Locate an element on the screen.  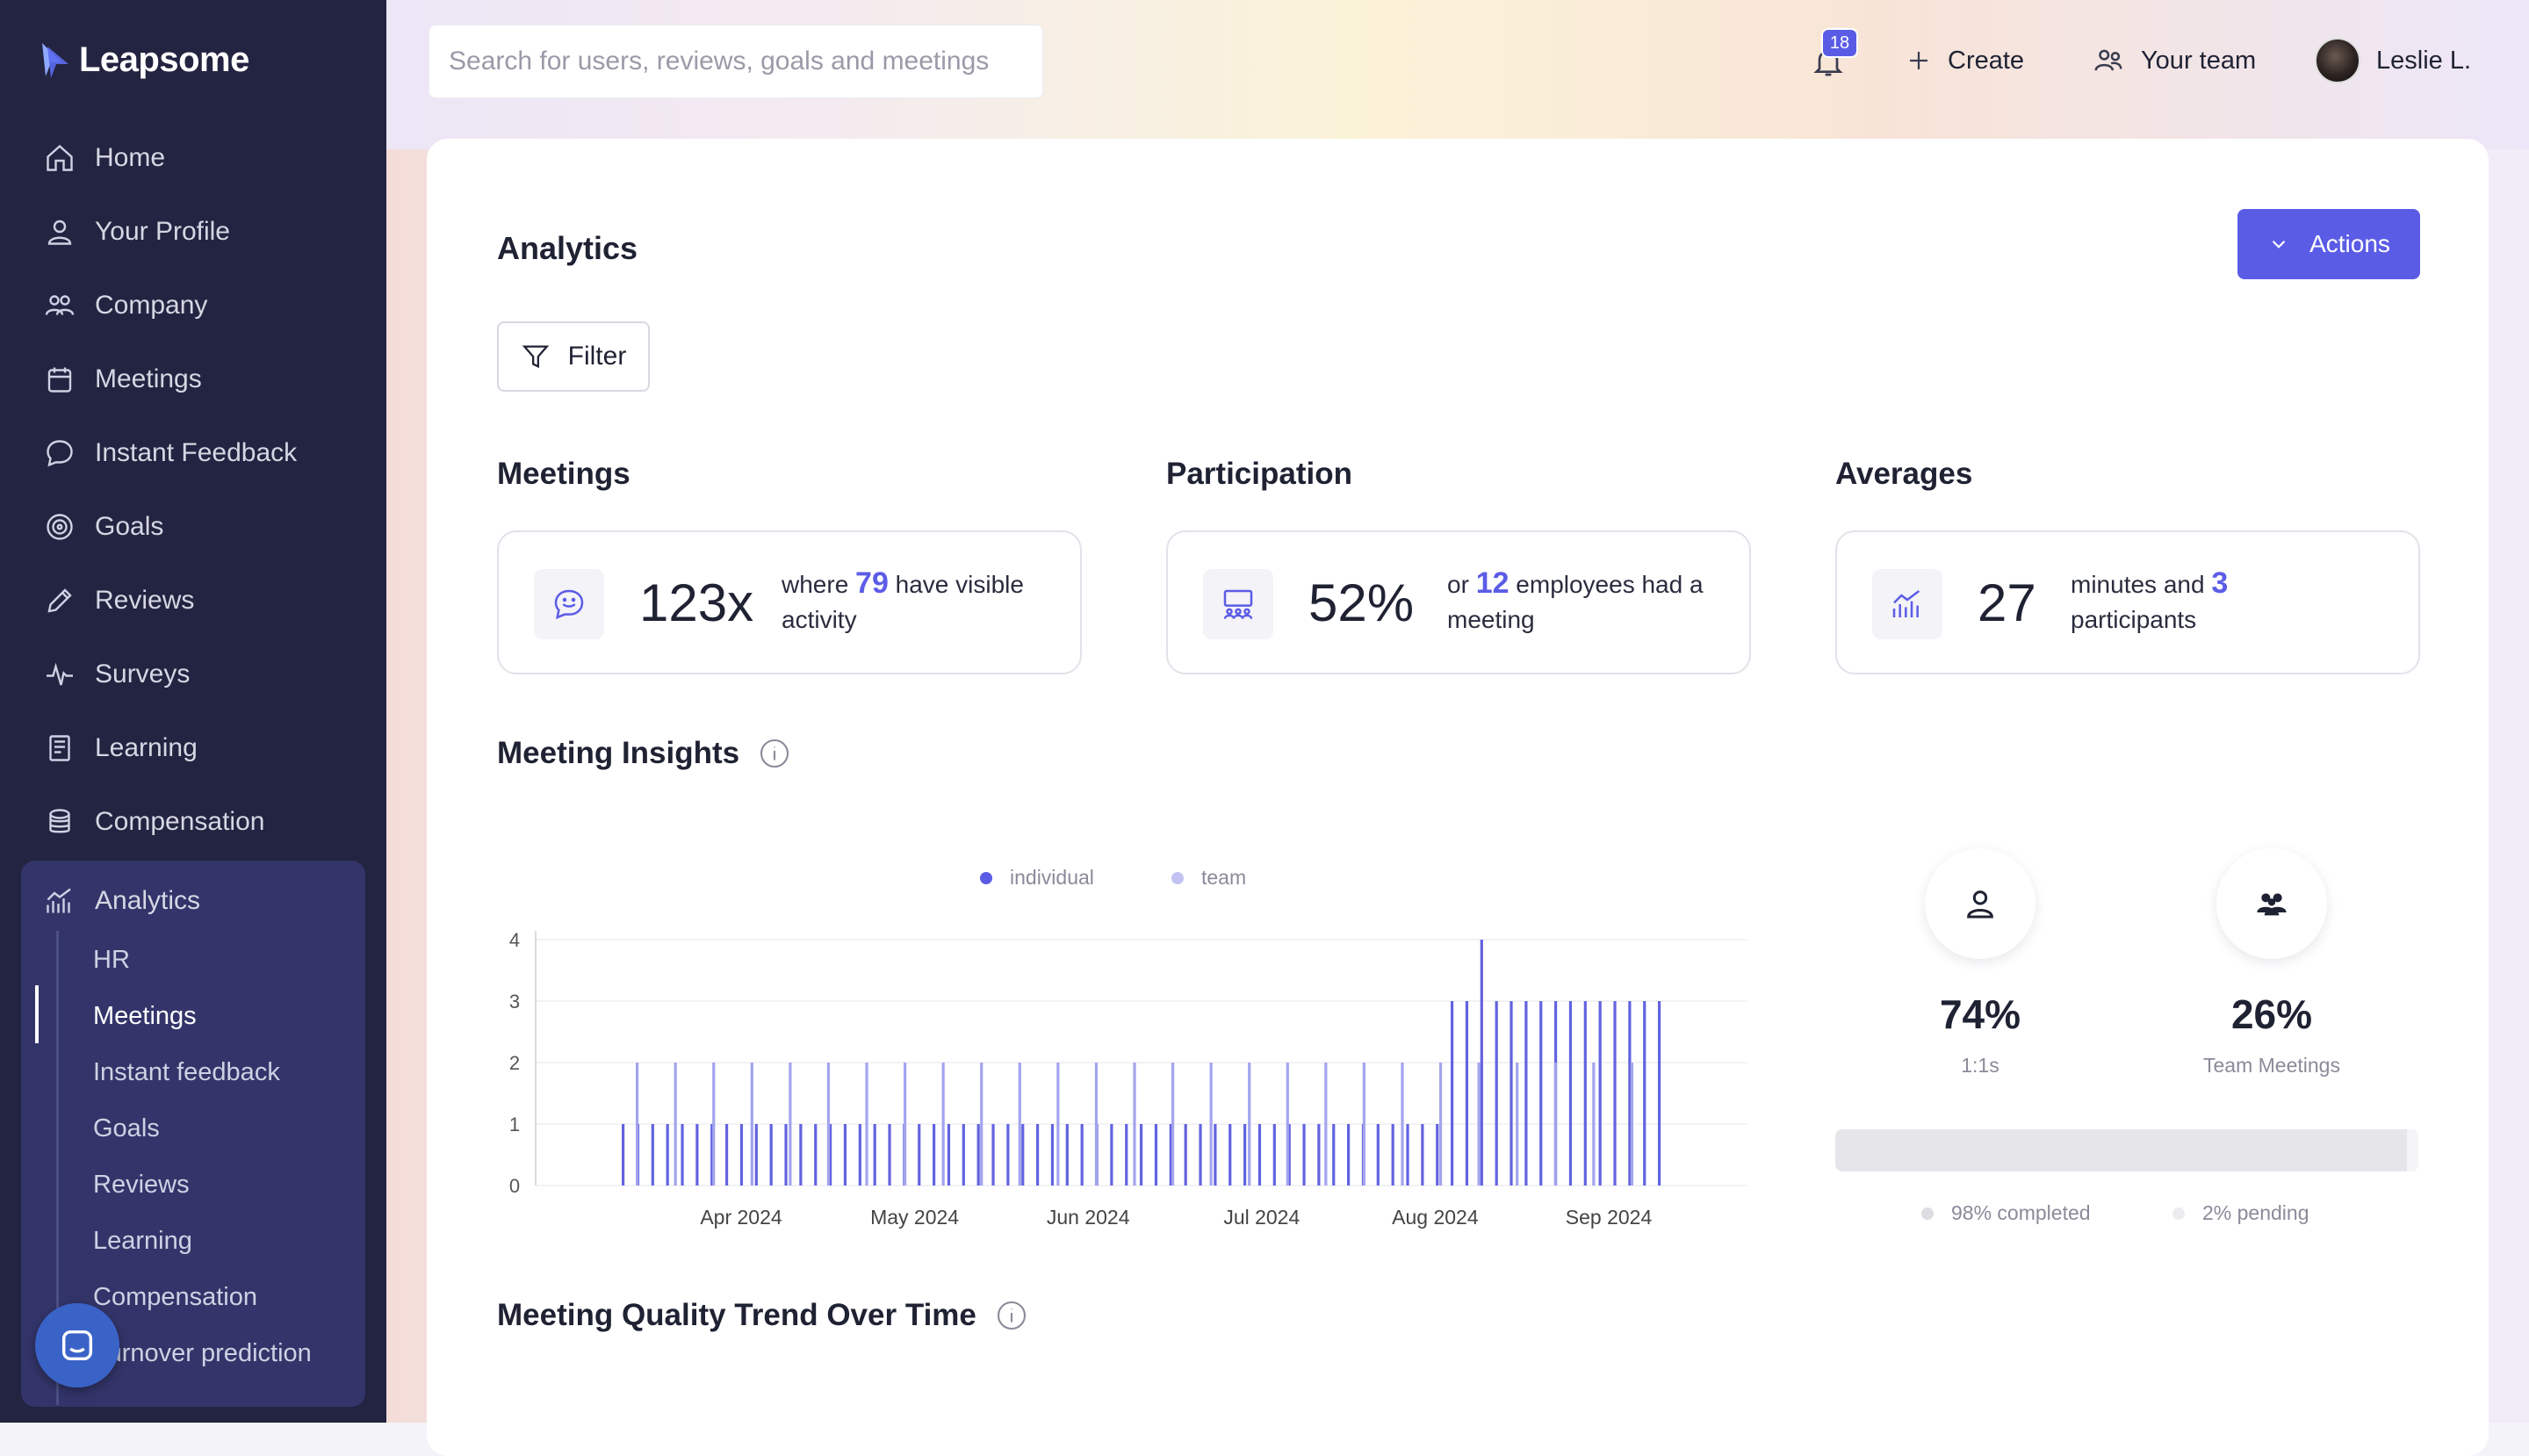
user-name: Leslie L. is located at coordinates (2424, 60).